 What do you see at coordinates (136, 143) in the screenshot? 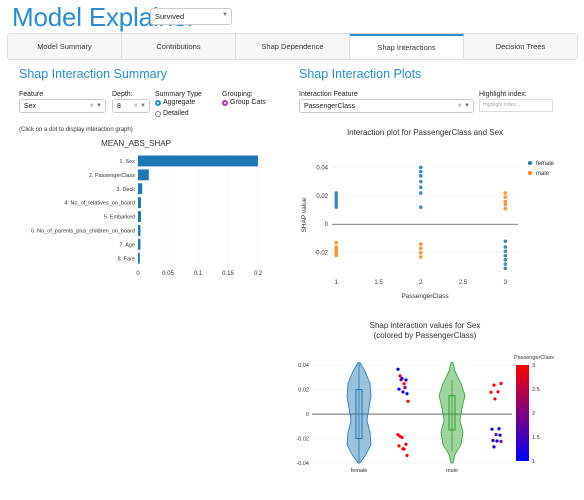
I see `chart-title: MEAN_ABS_SHAP` at bounding box center [136, 143].